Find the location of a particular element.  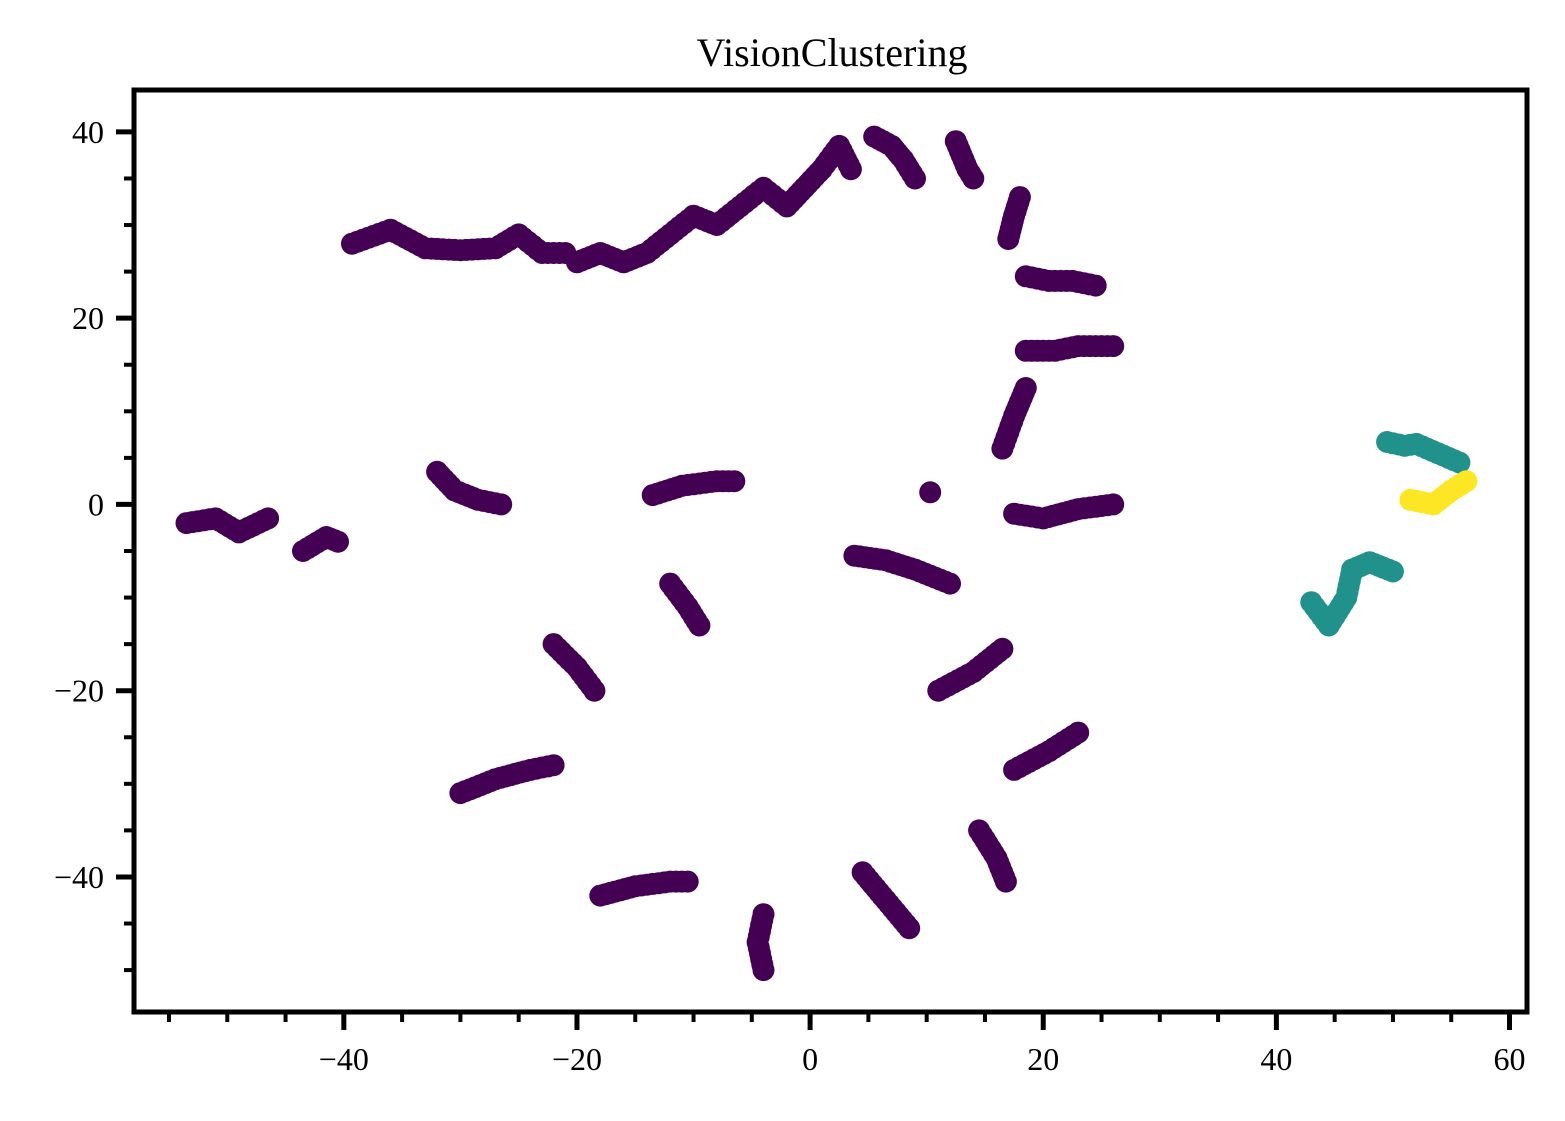

y-tick-label: −40 is located at coordinates (79, 877).